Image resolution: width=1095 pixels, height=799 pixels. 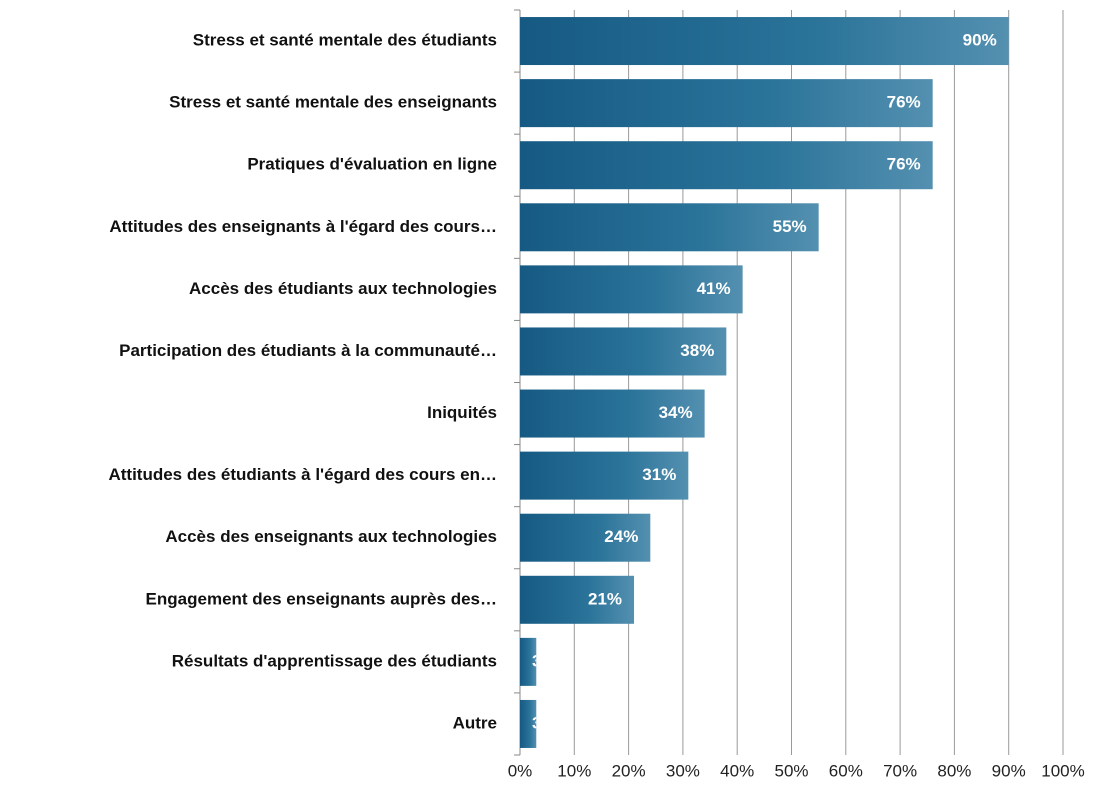 What do you see at coordinates (714, 288) in the screenshot?
I see `value-label: 41%` at bounding box center [714, 288].